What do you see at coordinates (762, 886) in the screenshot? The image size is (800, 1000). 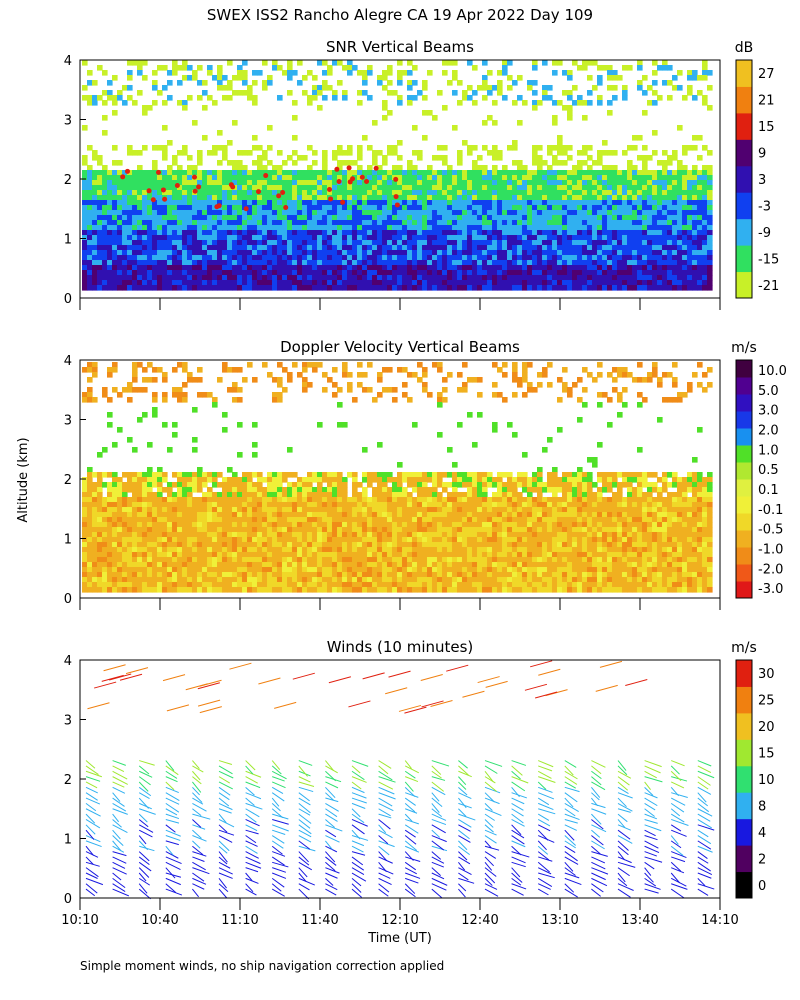 I see `colorbar-tick-label: 0` at bounding box center [762, 886].